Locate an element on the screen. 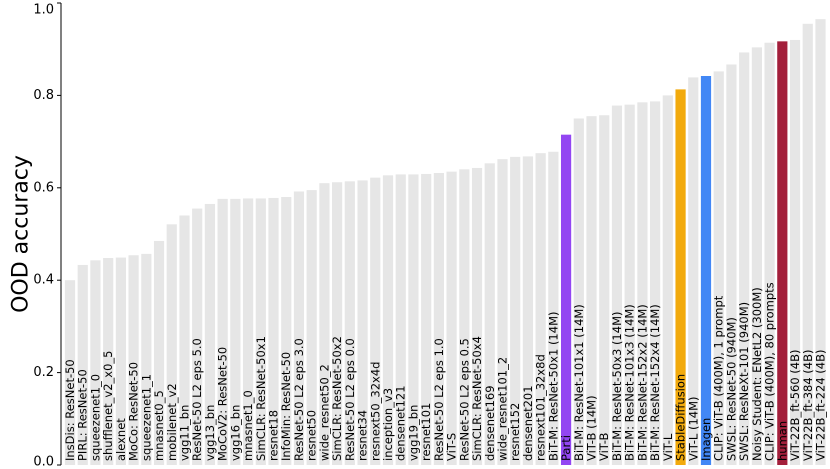 The height and width of the screenshot is (469, 830). bar-label: ViT-B is located at coordinates (604, 446).